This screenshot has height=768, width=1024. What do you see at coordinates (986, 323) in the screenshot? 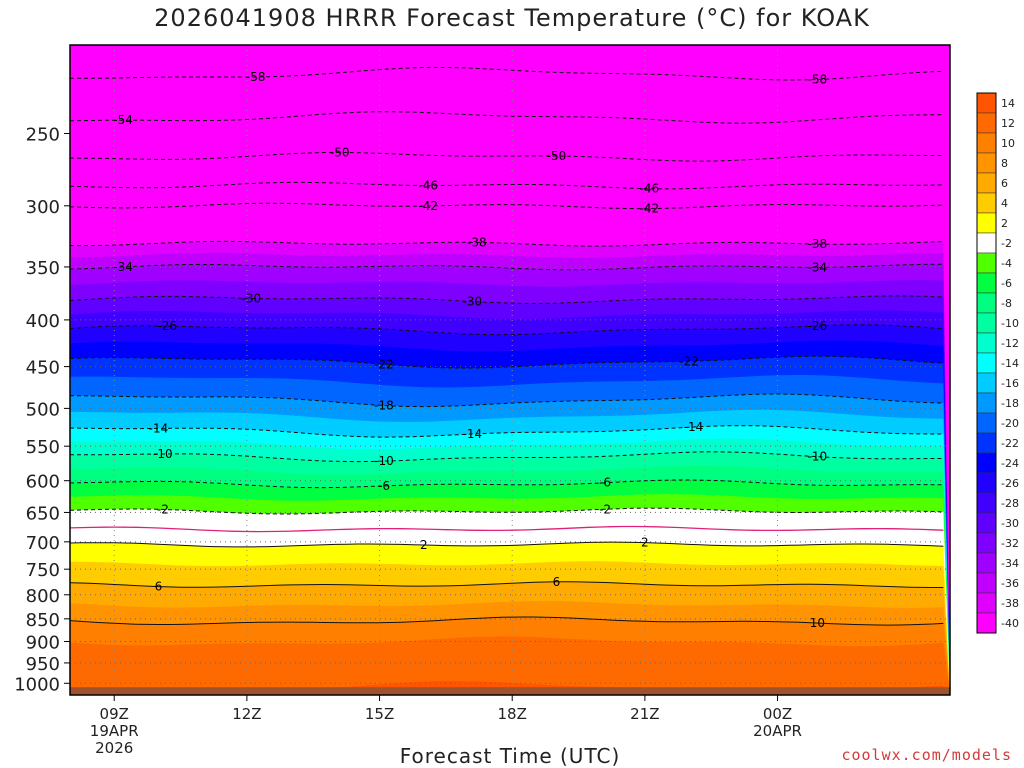
I see `legend-swatch--10` at bounding box center [986, 323].